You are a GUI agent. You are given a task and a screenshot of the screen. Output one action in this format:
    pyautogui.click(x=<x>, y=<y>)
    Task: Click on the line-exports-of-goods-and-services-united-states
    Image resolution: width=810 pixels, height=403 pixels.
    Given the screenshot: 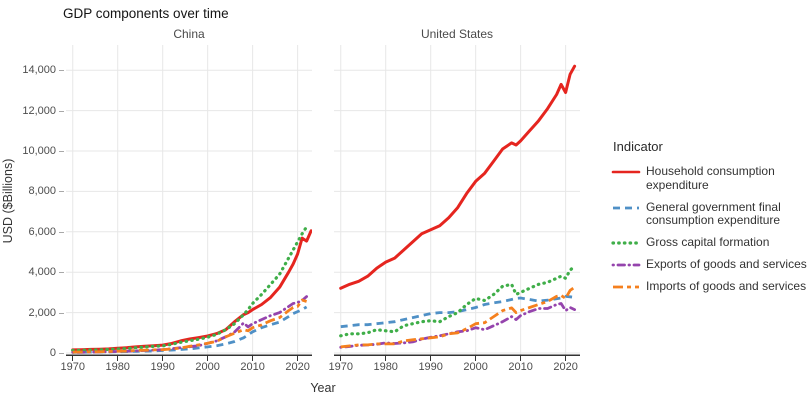 What is the action you would take?
    pyautogui.click(x=458, y=325)
    